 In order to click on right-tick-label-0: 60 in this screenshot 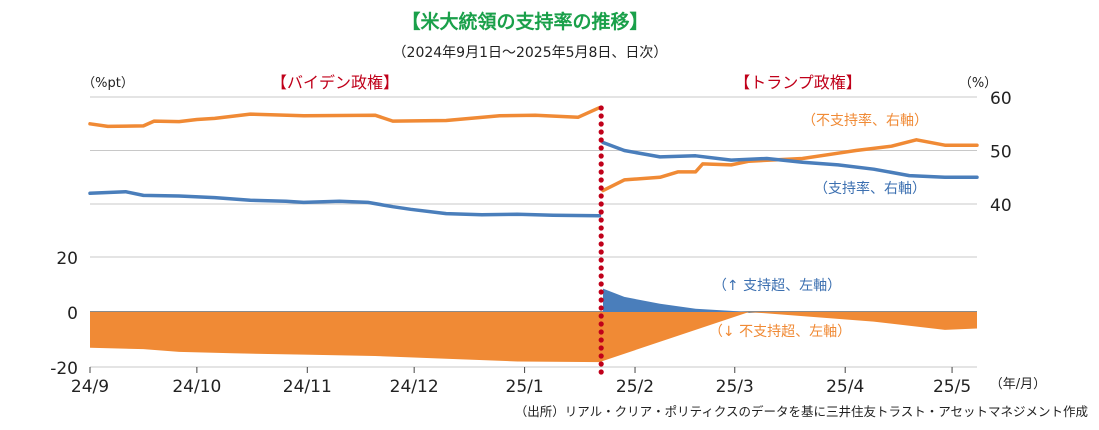, I will do `click(1001, 99)`.